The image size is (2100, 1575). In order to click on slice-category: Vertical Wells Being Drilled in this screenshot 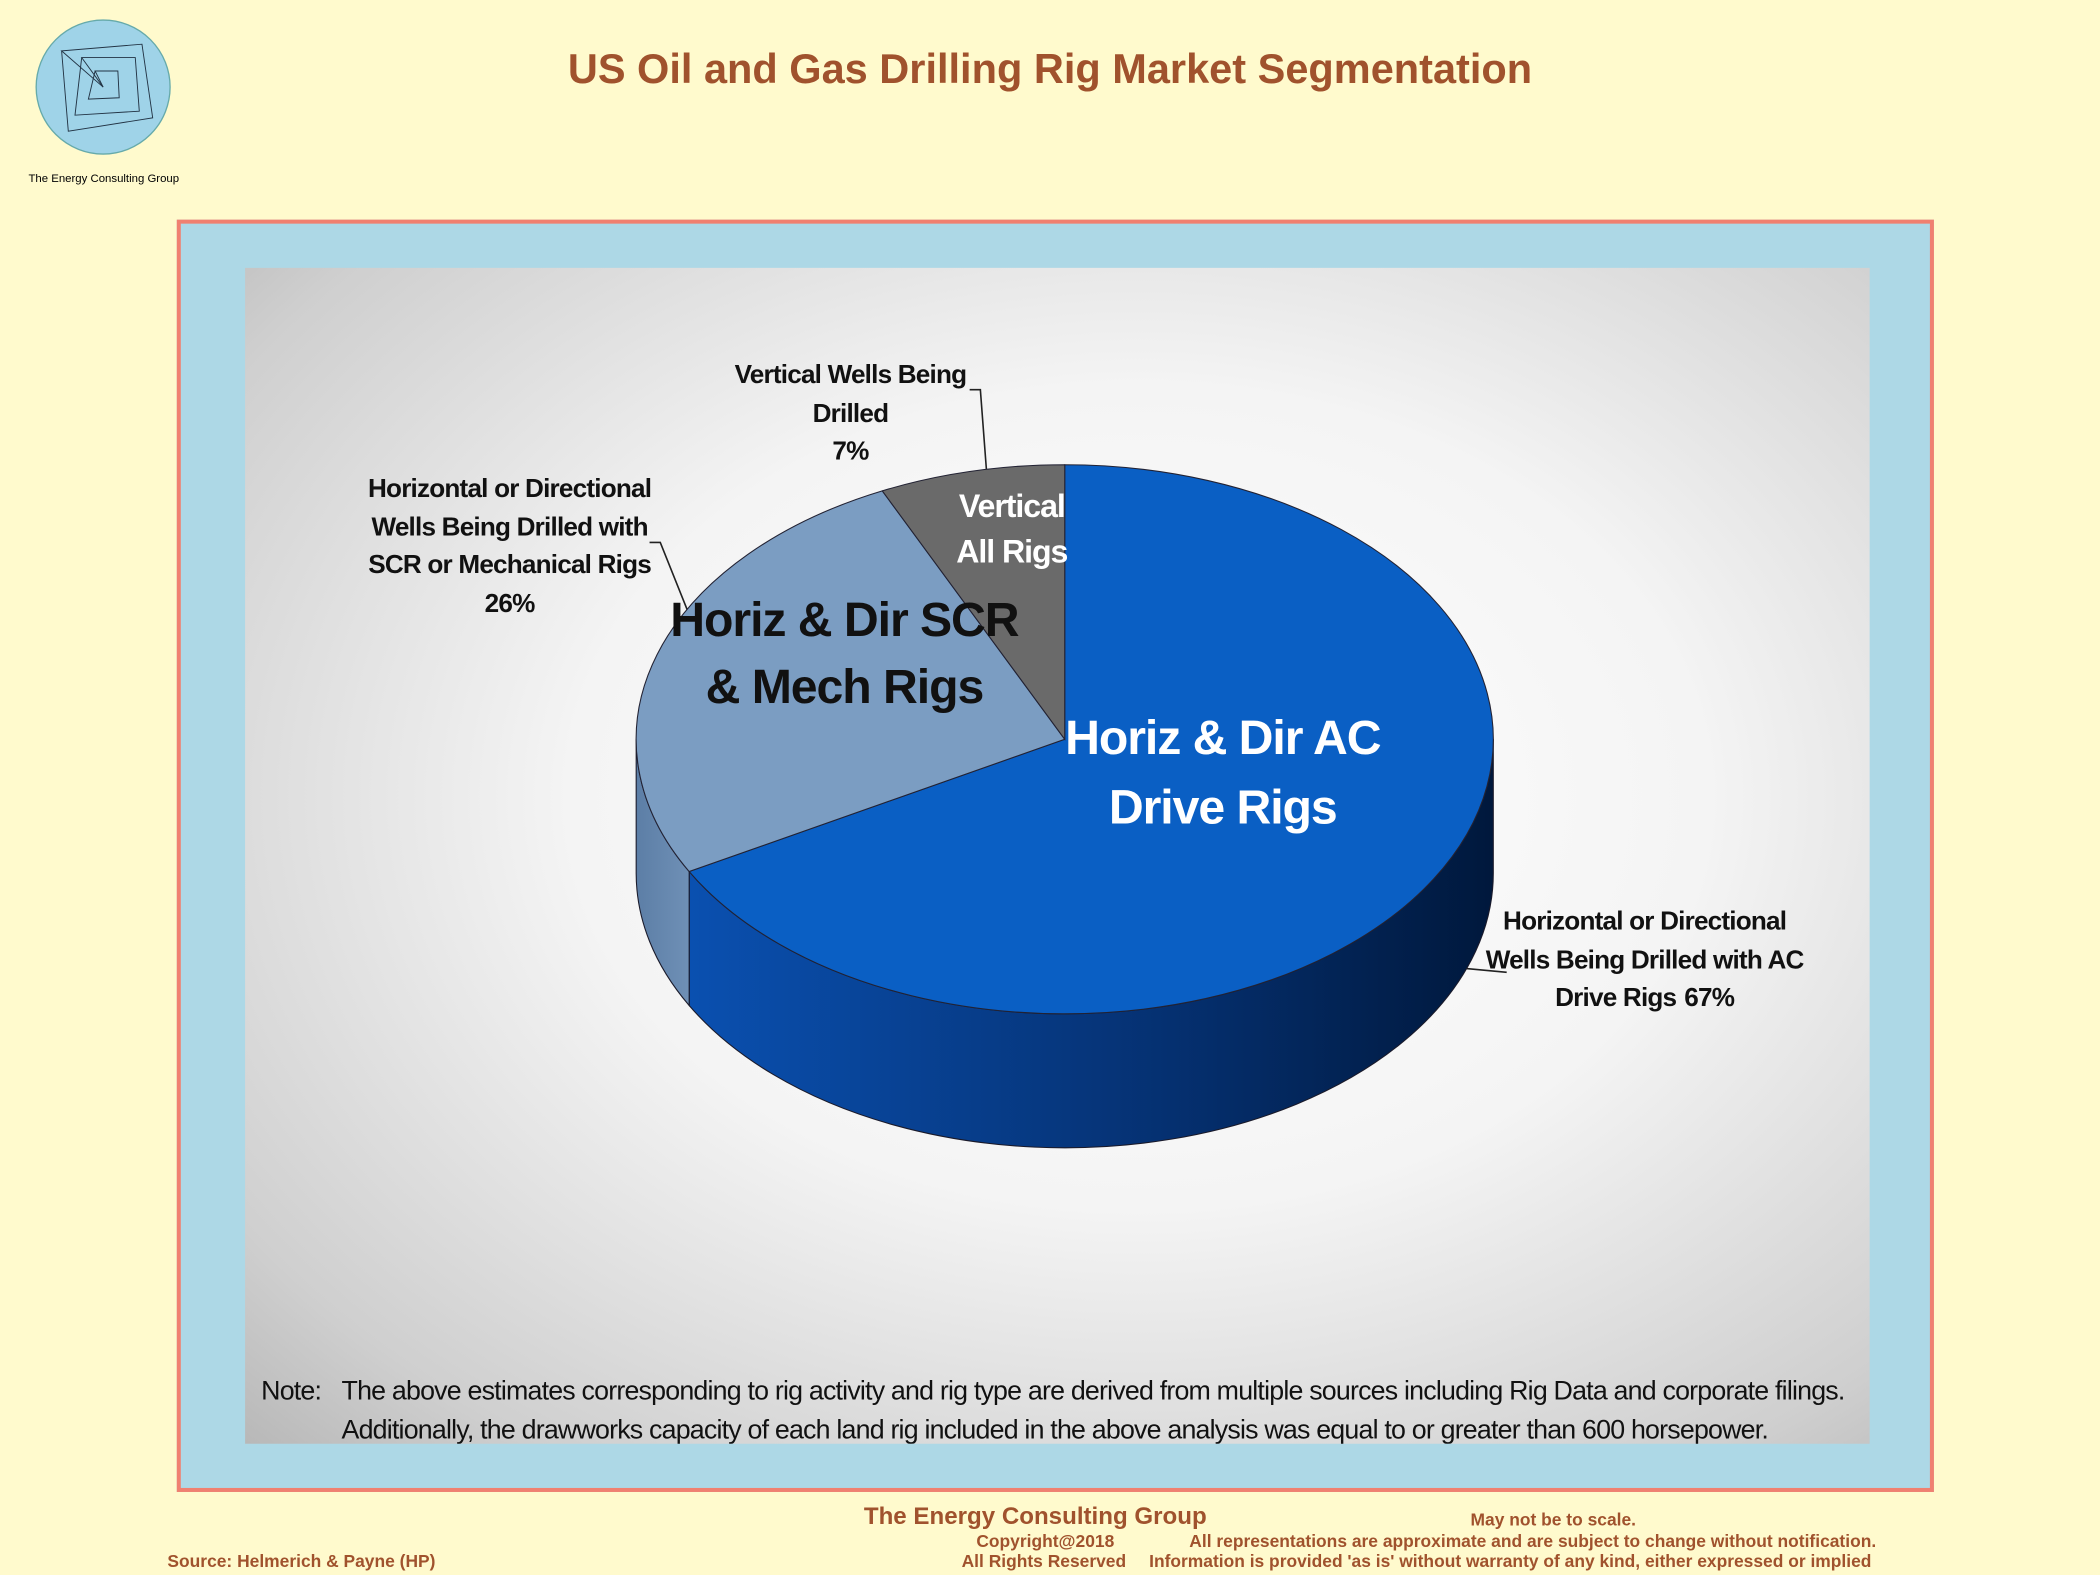, I will do `click(850, 394)`.